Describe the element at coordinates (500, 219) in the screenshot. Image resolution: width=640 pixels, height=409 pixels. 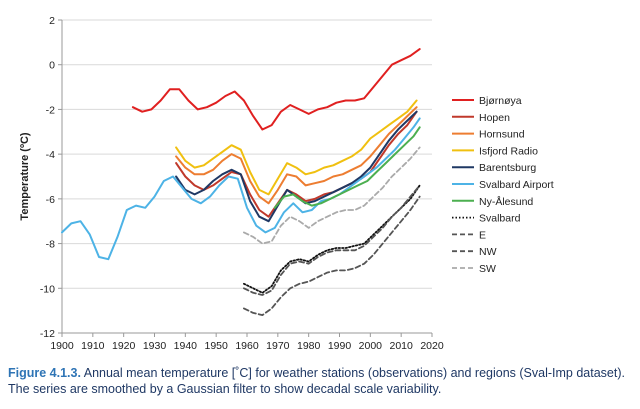
I see `legend-label: Svalbard` at that location.